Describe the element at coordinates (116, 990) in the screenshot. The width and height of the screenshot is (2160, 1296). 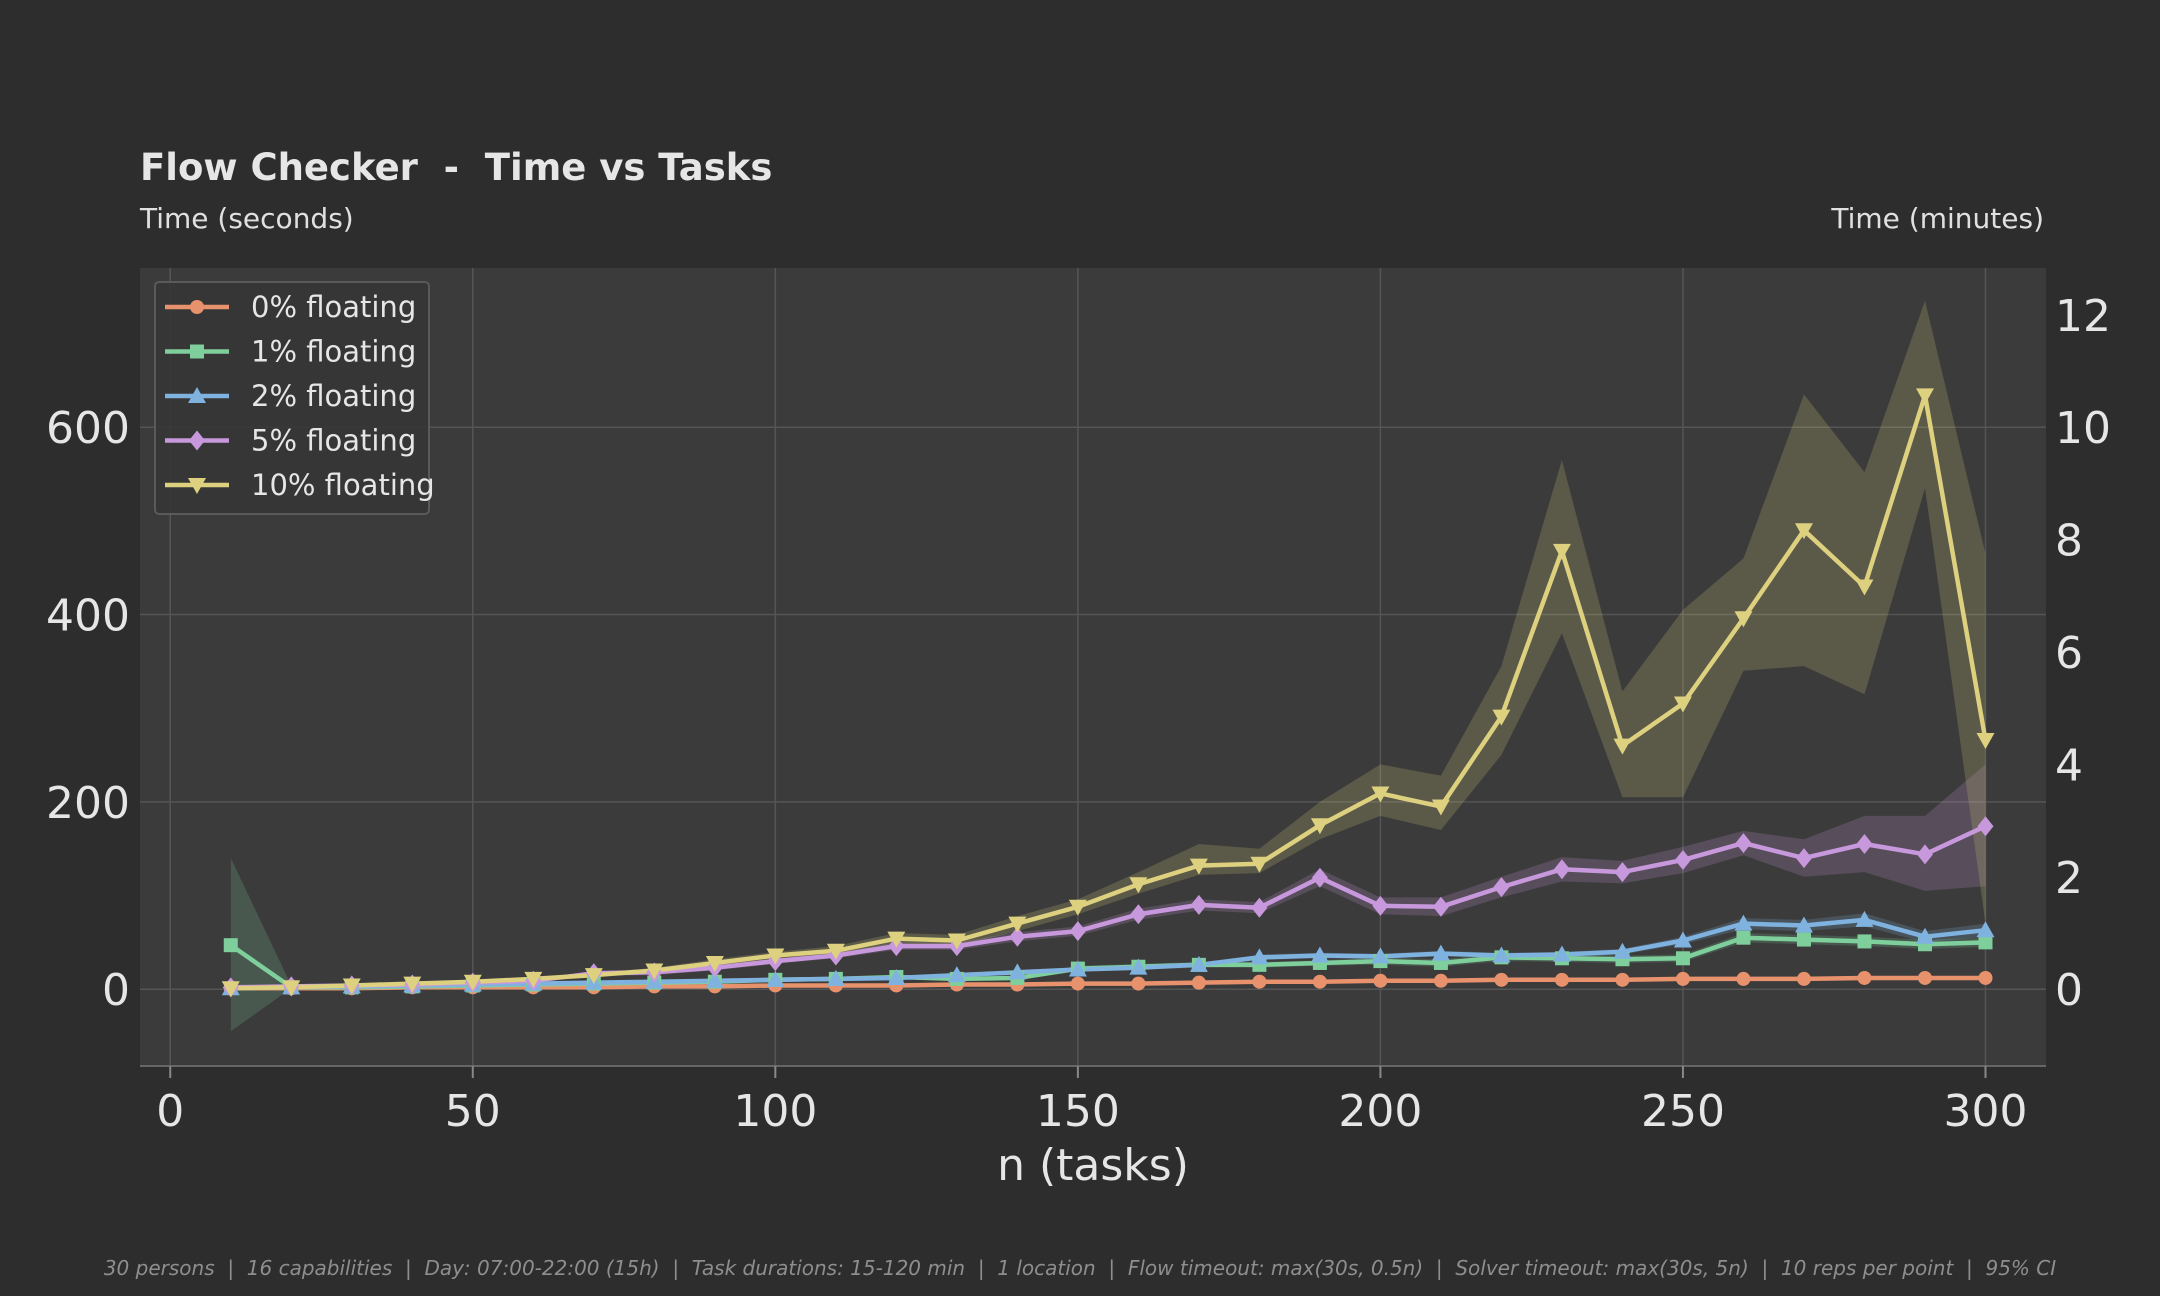
I see `y-tick-label: 0` at that location.